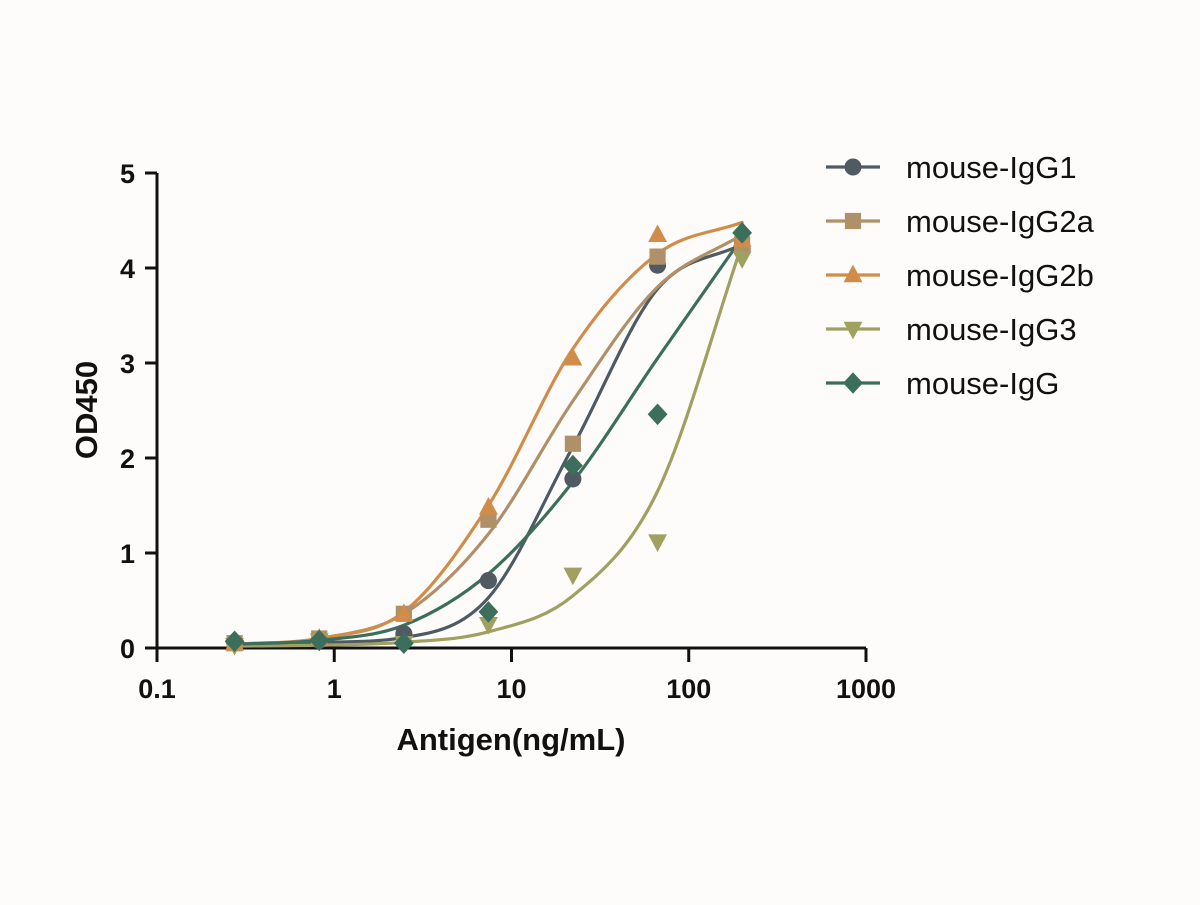  What do you see at coordinates (991, 167) in the screenshot?
I see `legend-label: mouse-IgG1` at bounding box center [991, 167].